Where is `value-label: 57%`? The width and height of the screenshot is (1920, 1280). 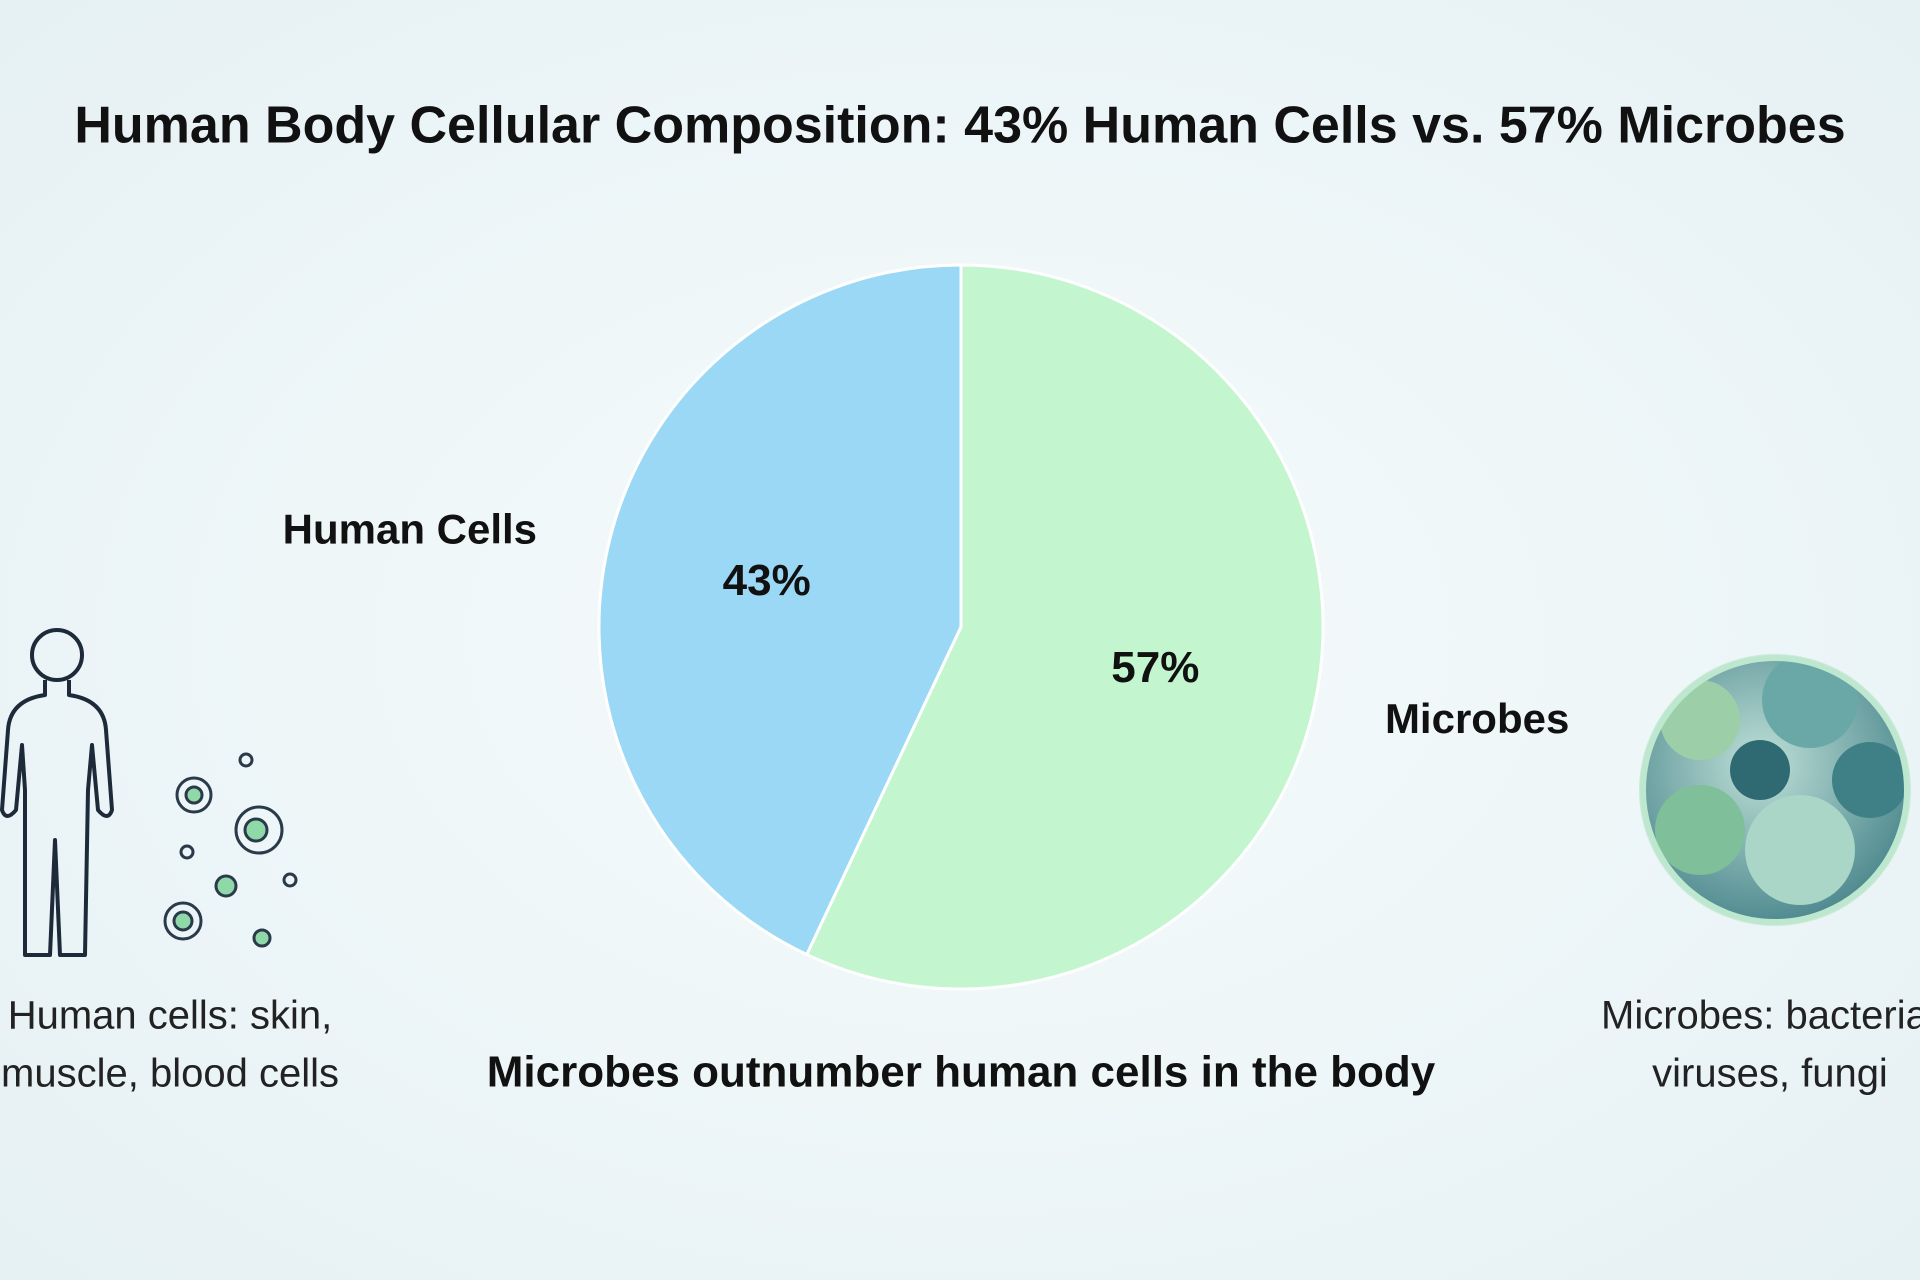 value-label: 57% is located at coordinates (1155, 667).